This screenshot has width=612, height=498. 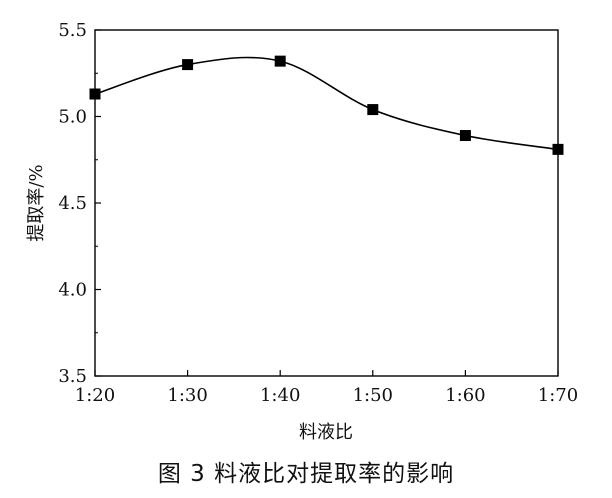 I want to click on y-tick-label: 4.0, so click(x=72, y=290).